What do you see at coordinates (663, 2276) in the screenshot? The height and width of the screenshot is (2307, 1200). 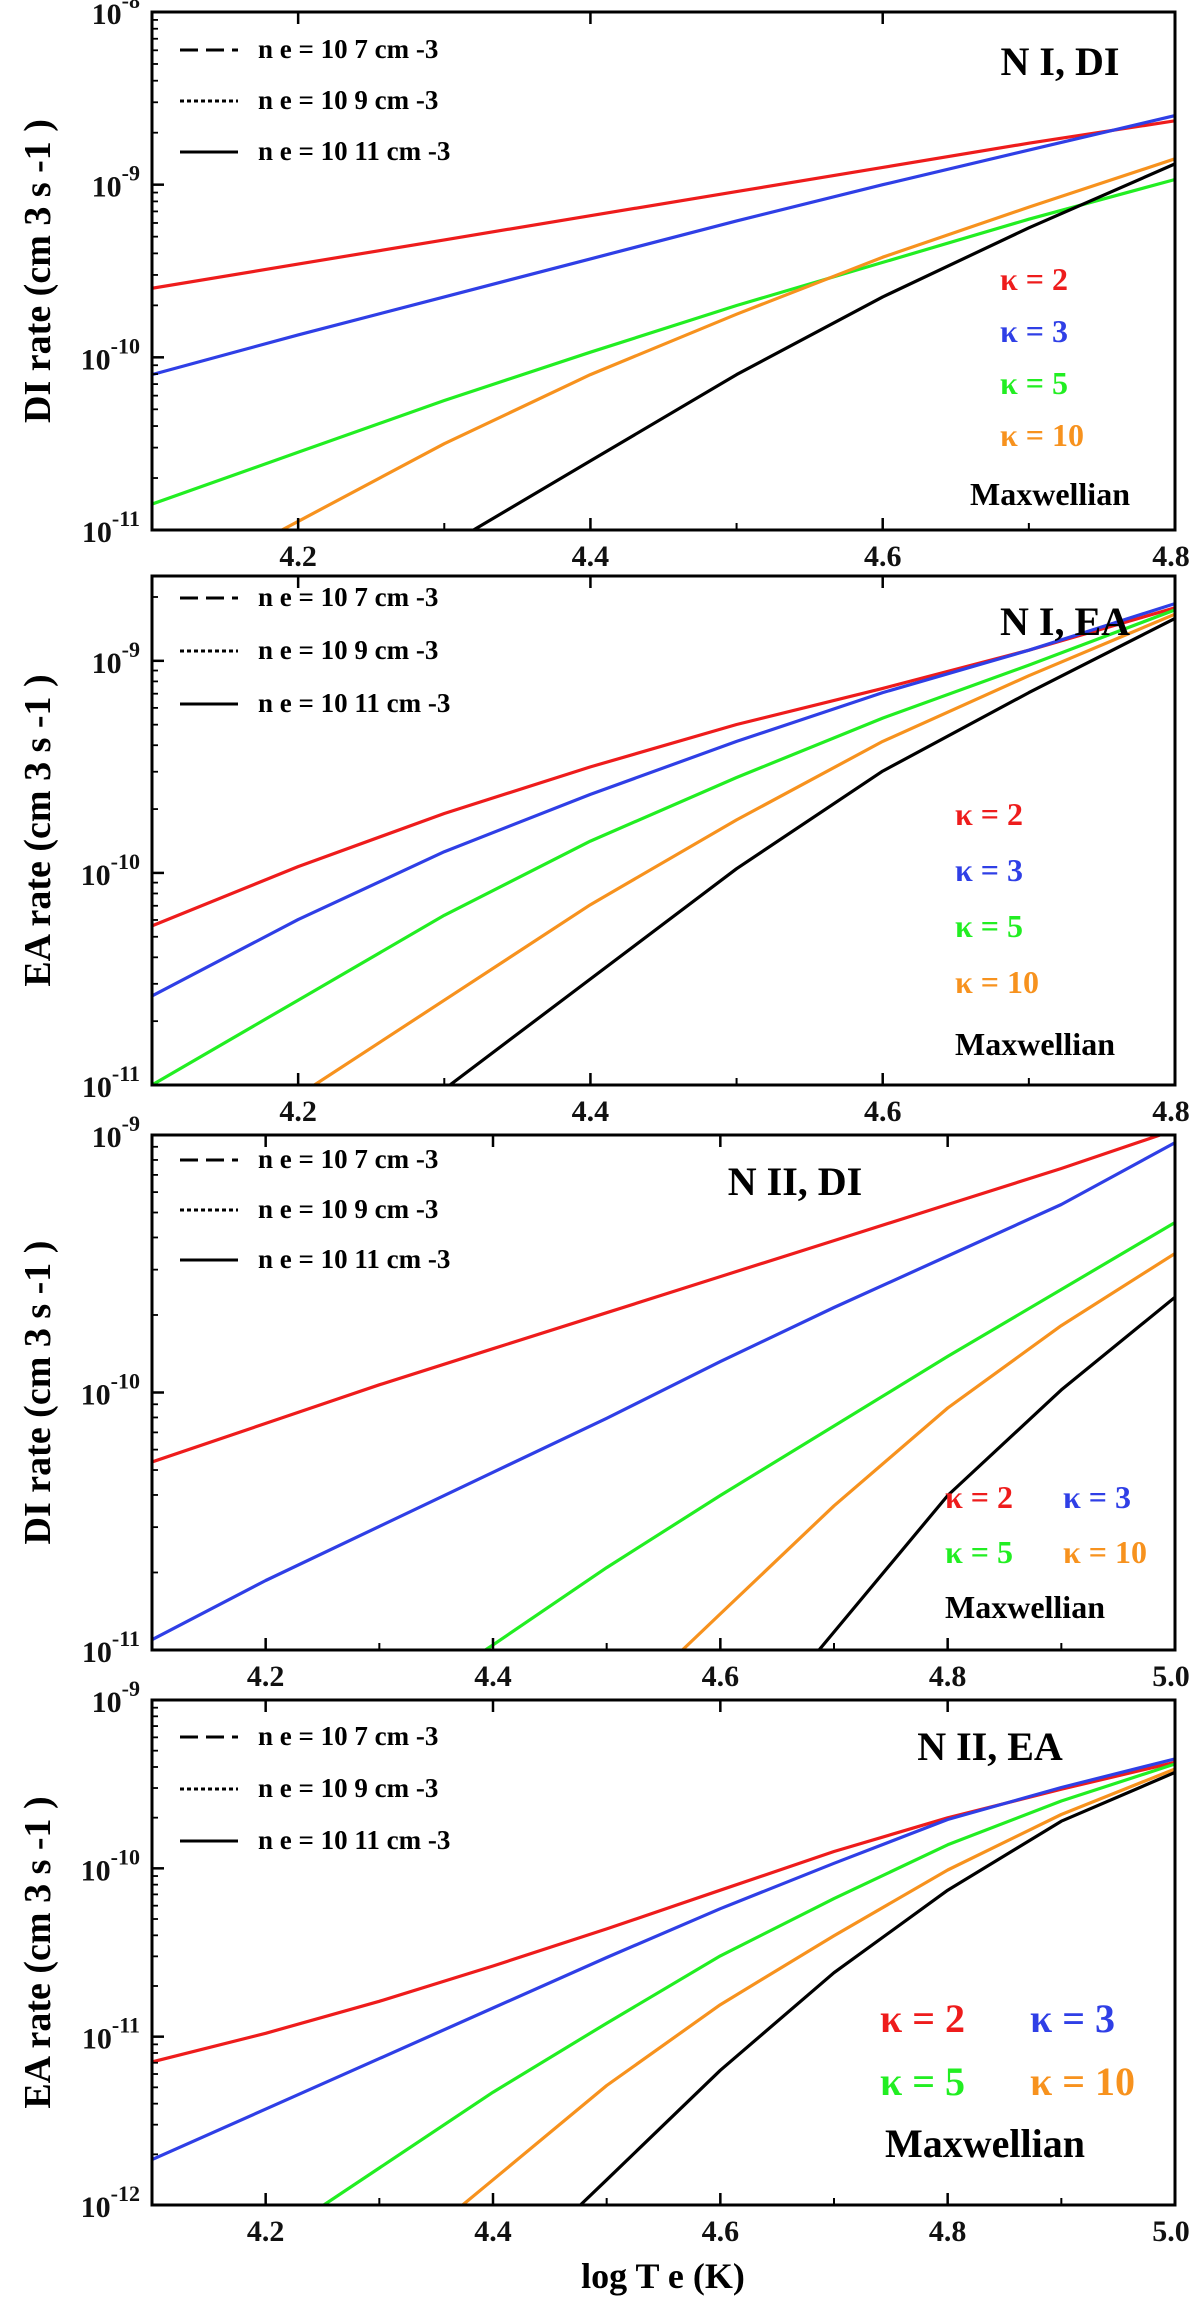 I see `x-axis-label: log T e (K)` at bounding box center [663, 2276].